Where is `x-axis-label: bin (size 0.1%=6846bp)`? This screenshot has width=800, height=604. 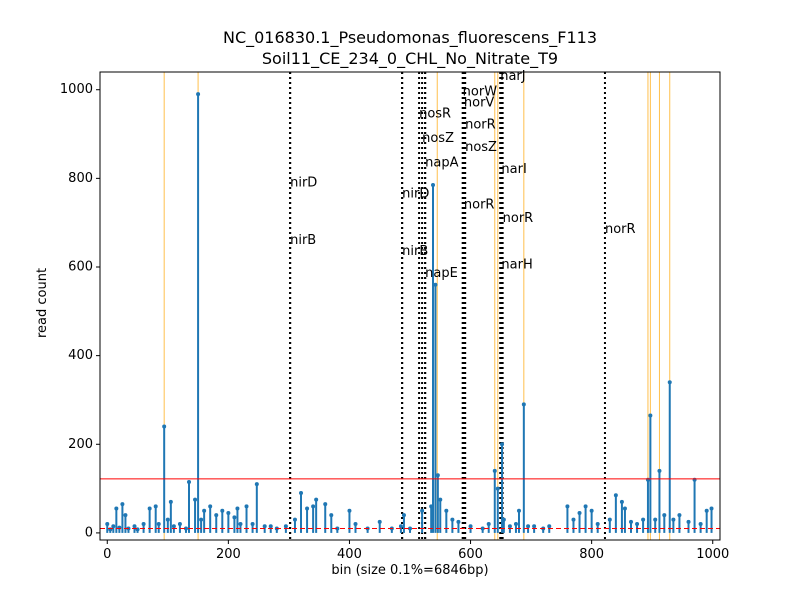 x-axis-label: bin (size 0.1%=6846bp) is located at coordinates (409, 570).